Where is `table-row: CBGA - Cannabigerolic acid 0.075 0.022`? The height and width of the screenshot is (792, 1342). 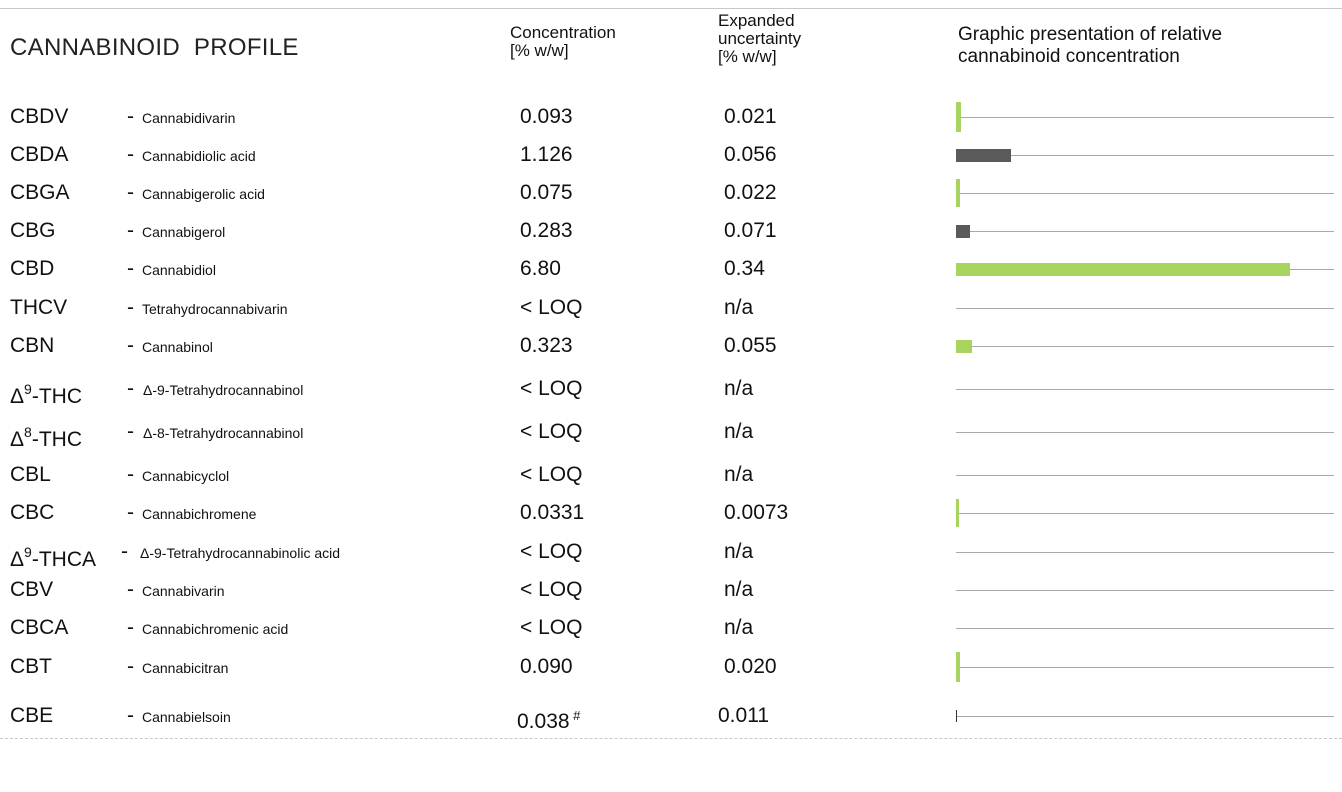 table-row: CBGA - Cannabigerolic acid 0.075 0.022 is located at coordinates (671, 193).